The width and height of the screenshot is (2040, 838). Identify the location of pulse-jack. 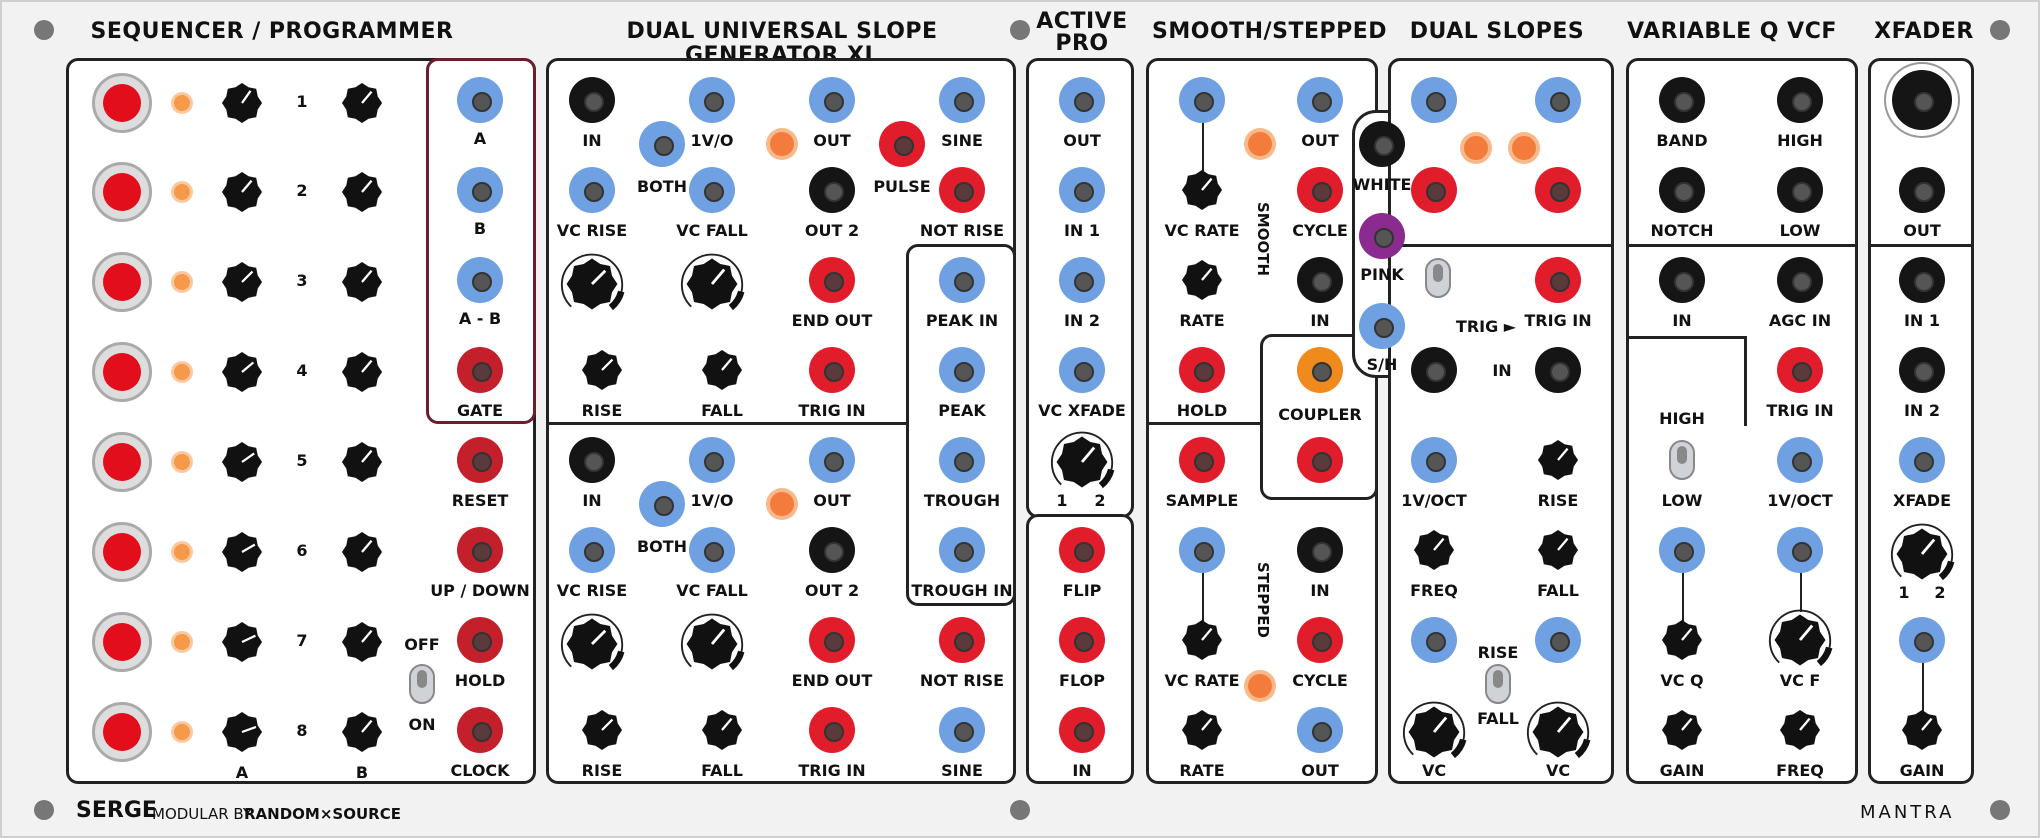
(902, 144).